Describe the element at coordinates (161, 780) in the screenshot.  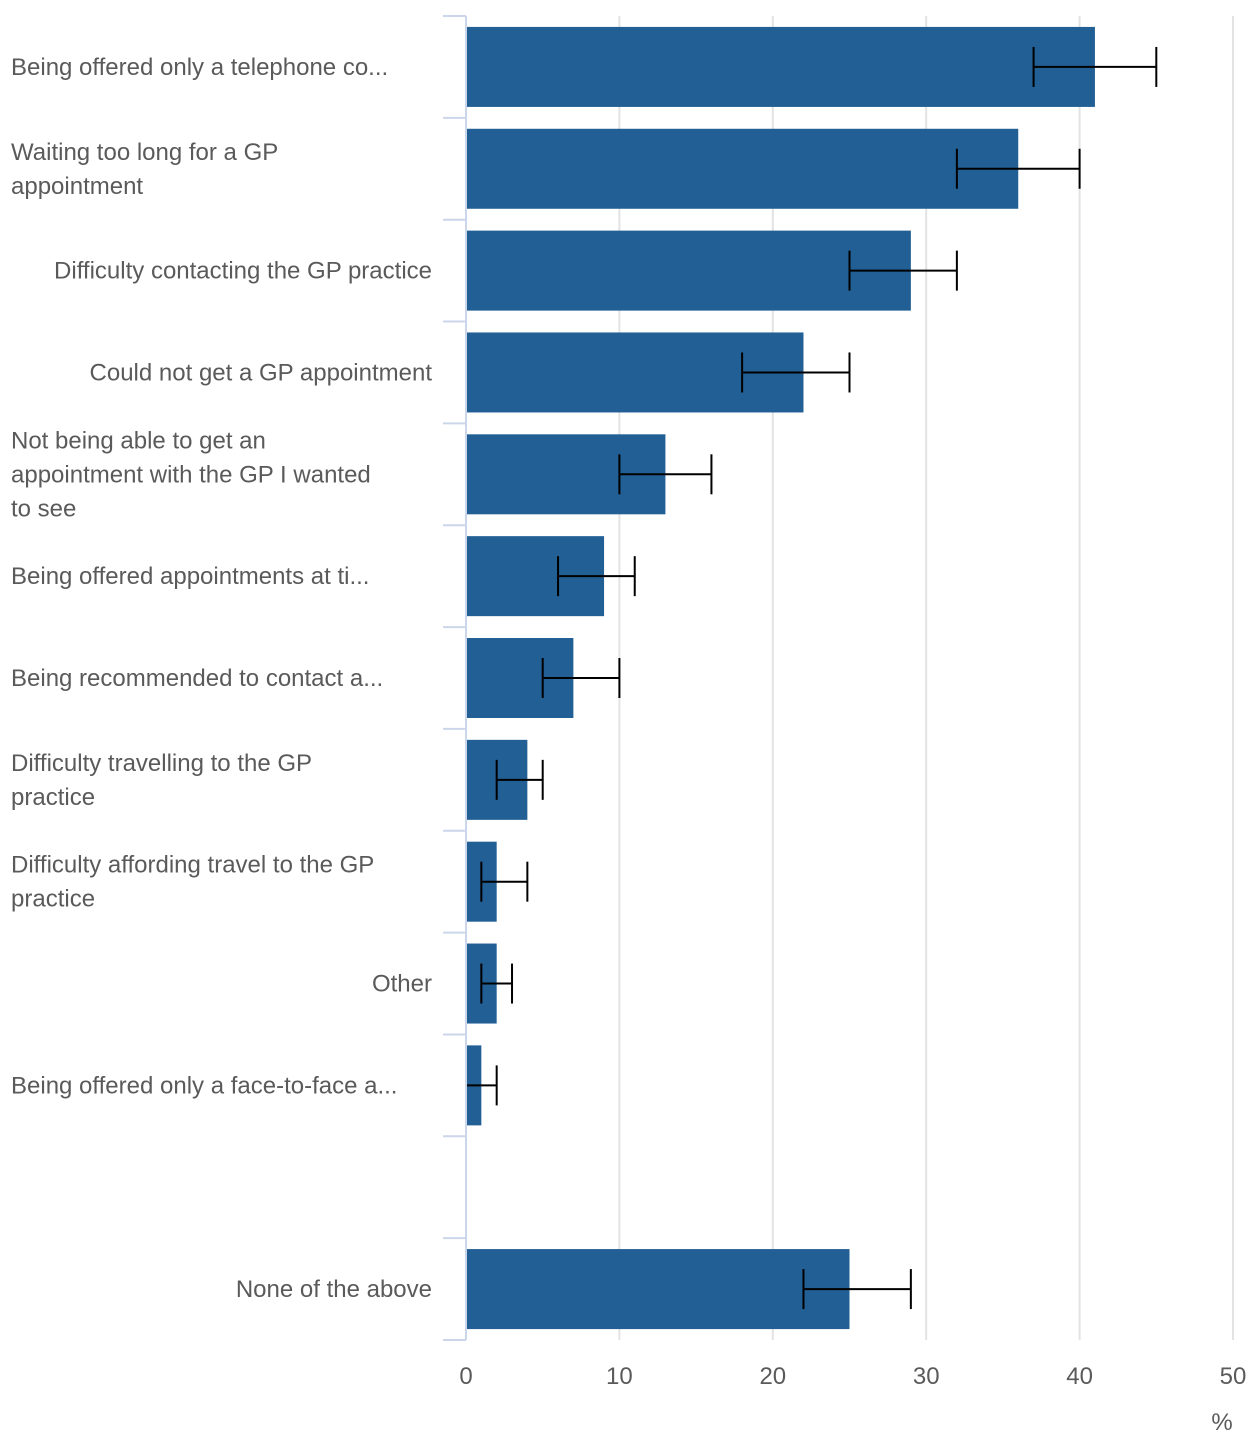
I see `category-label: Difficulty travelling to the GP practice` at that location.